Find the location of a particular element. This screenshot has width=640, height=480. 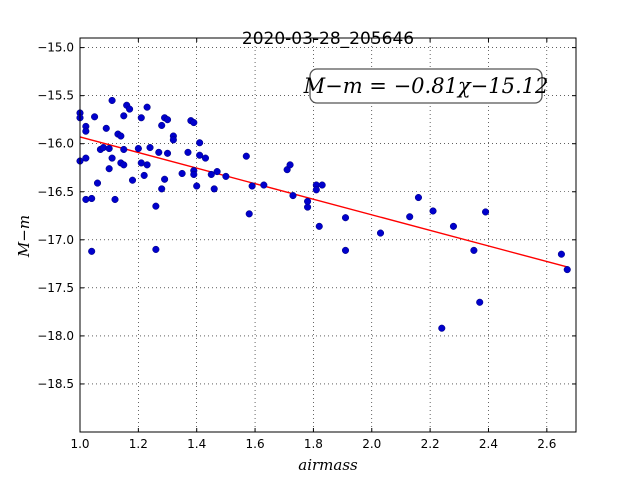

chart-title: 2020-03-28_205646 is located at coordinates (328, 39).